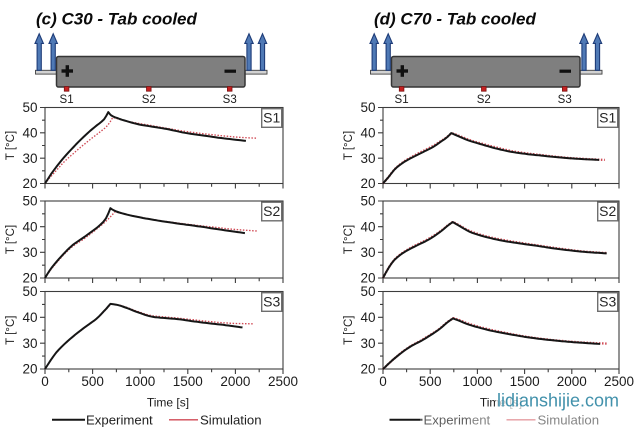  Describe the element at coordinates (558, 401) in the screenshot. I see `svg-text: lidianshijie.com` at that location.